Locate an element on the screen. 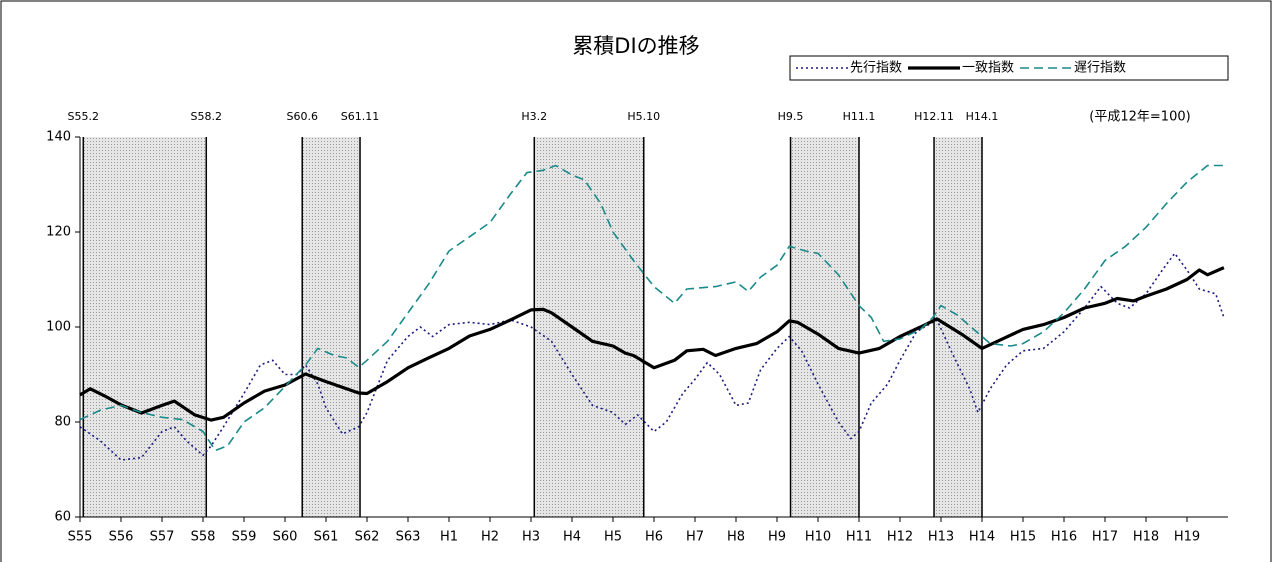 This screenshot has width=1272, height=562. y-tick-label: 100 is located at coordinates (58, 327).